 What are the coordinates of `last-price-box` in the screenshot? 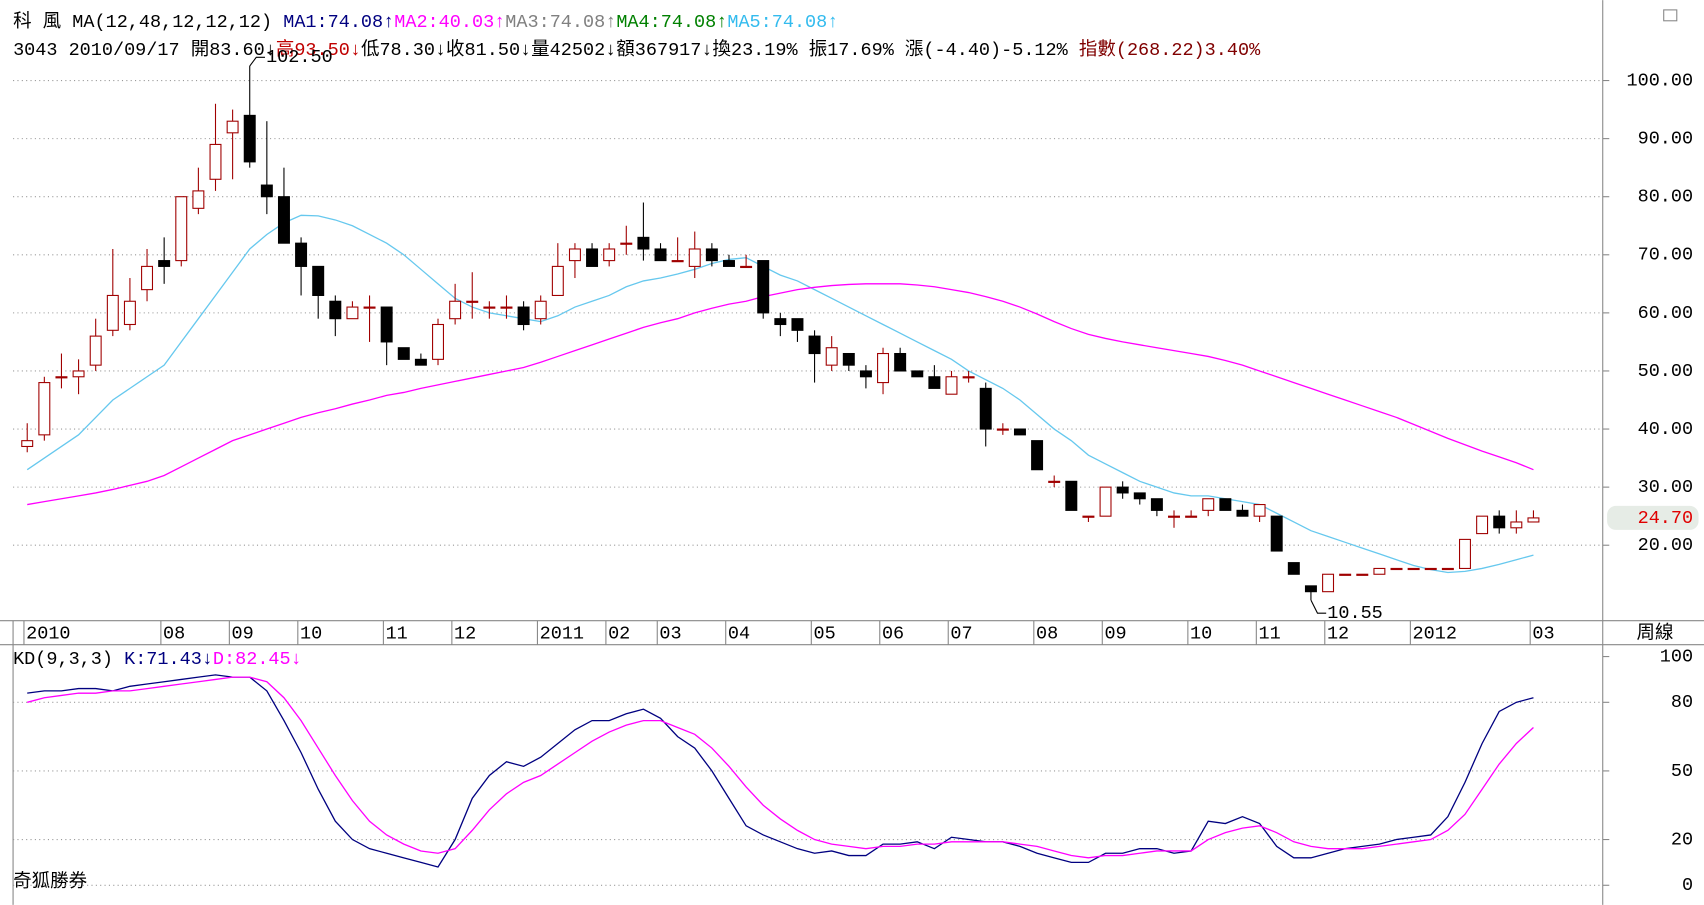 It's located at (1653, 517).